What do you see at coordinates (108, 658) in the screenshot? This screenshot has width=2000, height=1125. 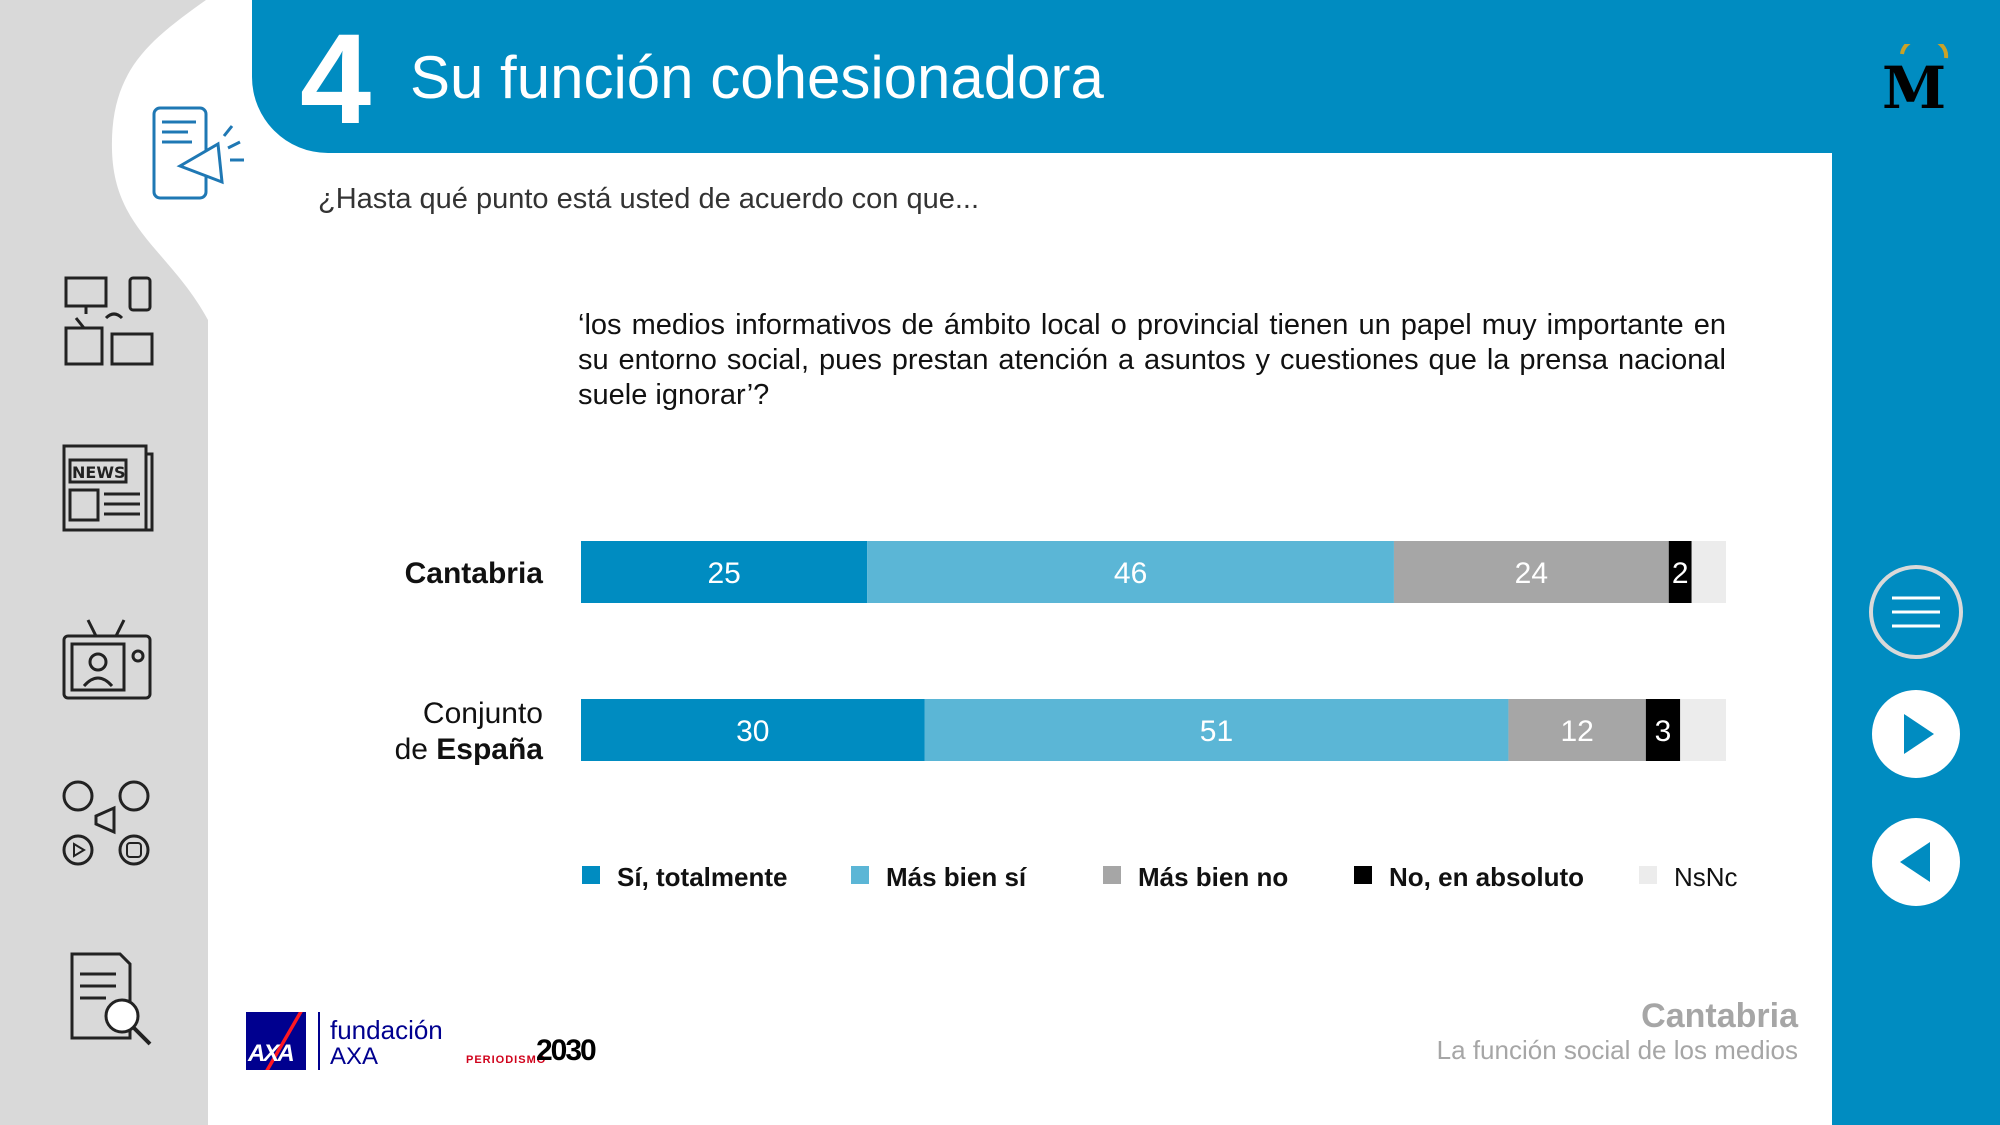 I see `tv-presenter-icon` at bounding box center [108, 658].